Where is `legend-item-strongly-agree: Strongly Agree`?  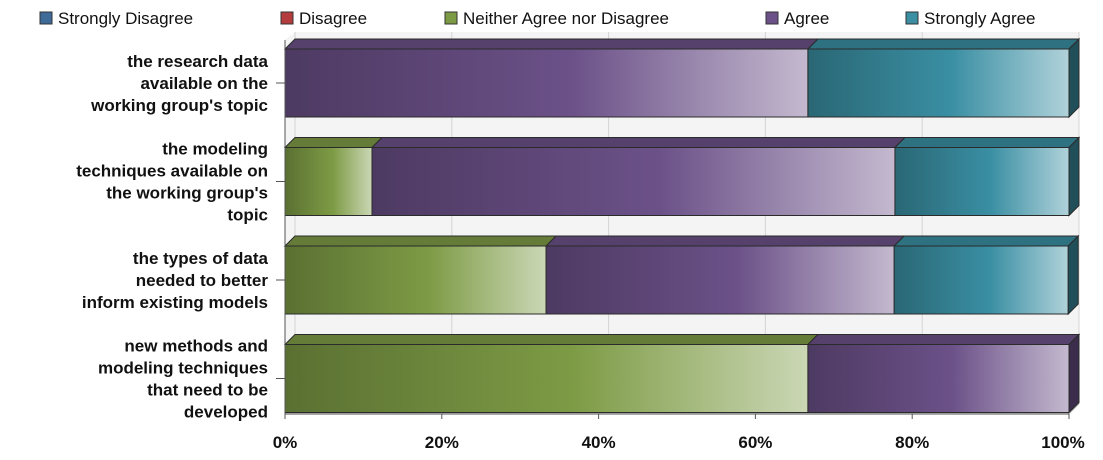 legend-item-strongly-agree: Strongly Agree is located at coordinates (970, 18).